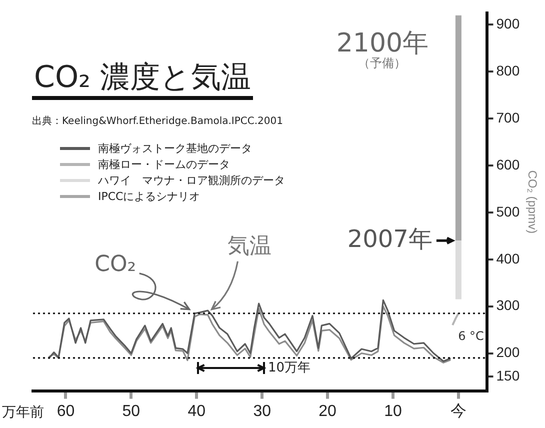  I want to click on x-tick-label: 今, so click(458, 411).